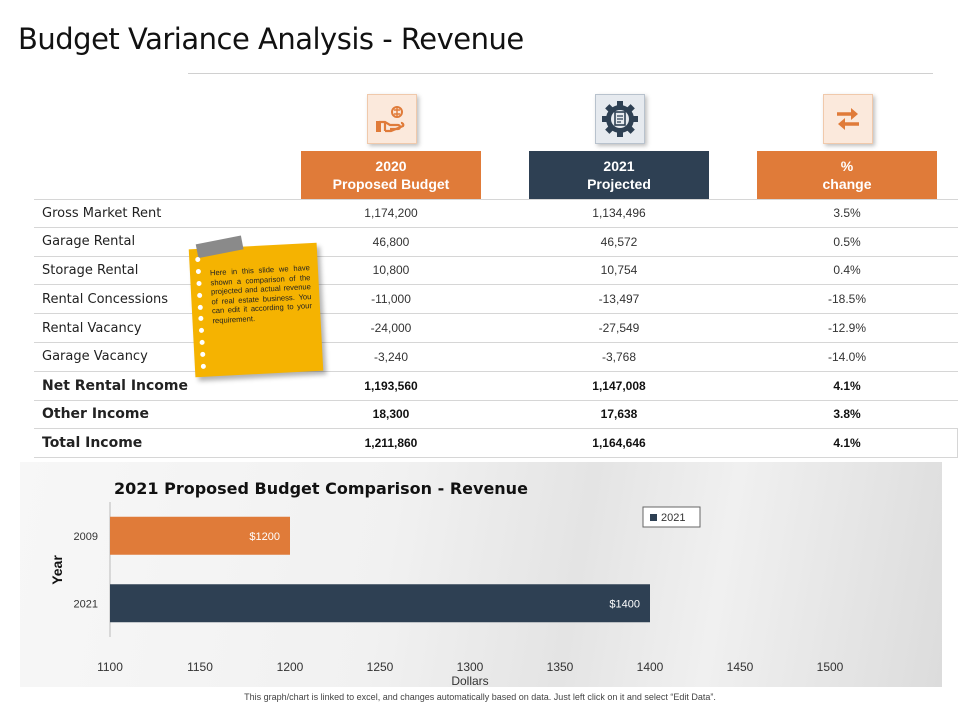 The width and height of the screenshot is (960, 720). I want to click on cell-budget: 1,174,200, so click(391, 213).